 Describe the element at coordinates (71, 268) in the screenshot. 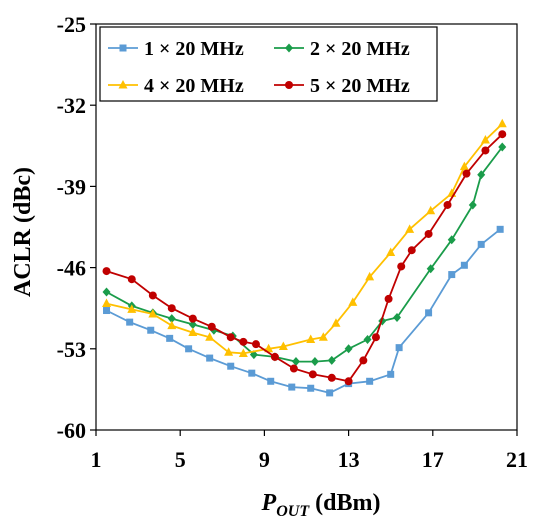

I see `y-tick-label: -46` at that location.